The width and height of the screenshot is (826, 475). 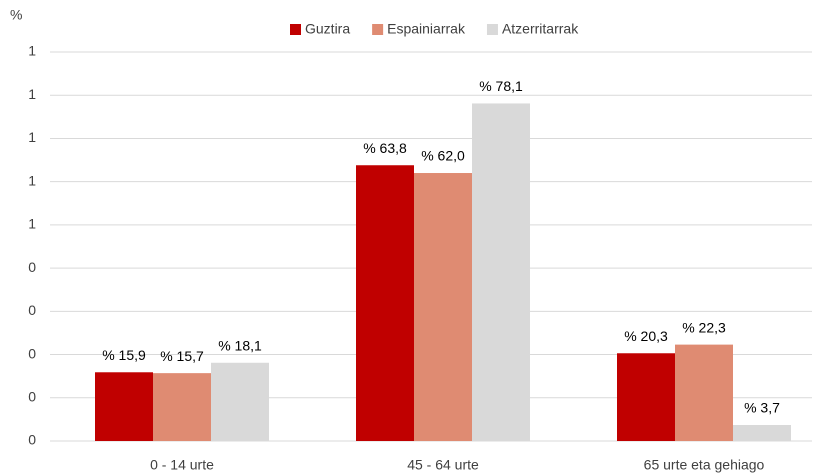 I want to click on value-label: % 15,7, so click(x=182, y=356).